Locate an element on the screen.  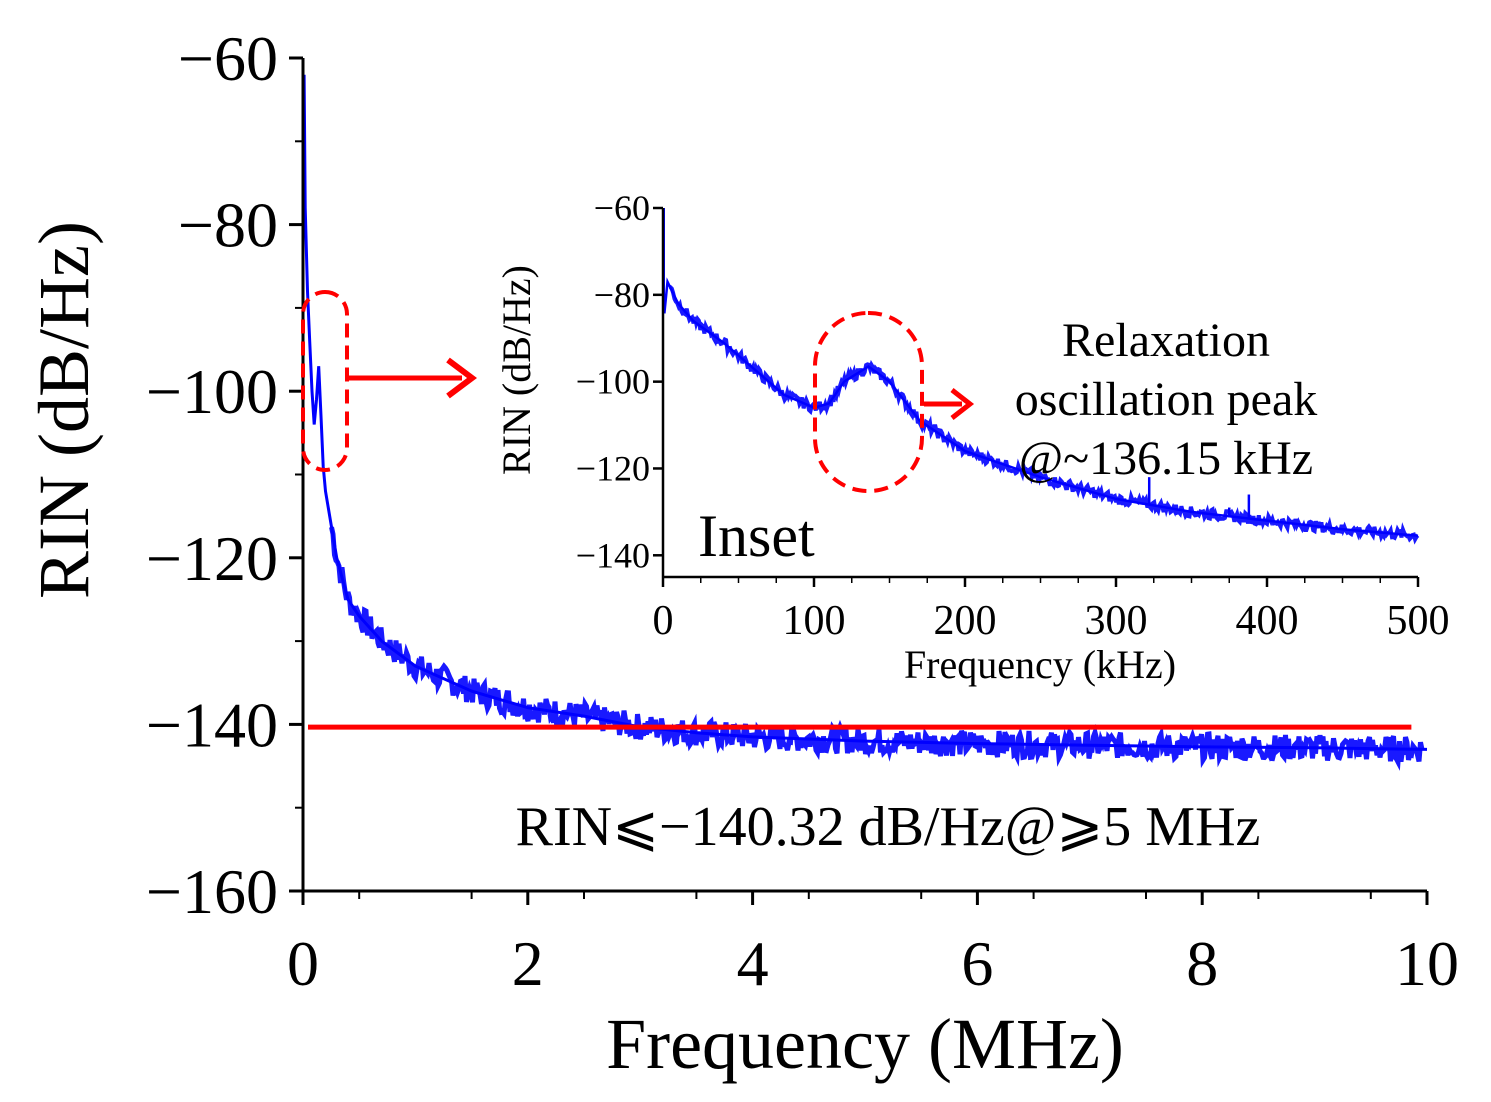
inset-x-tick-label: 200 is located at coordinates (965, 621).